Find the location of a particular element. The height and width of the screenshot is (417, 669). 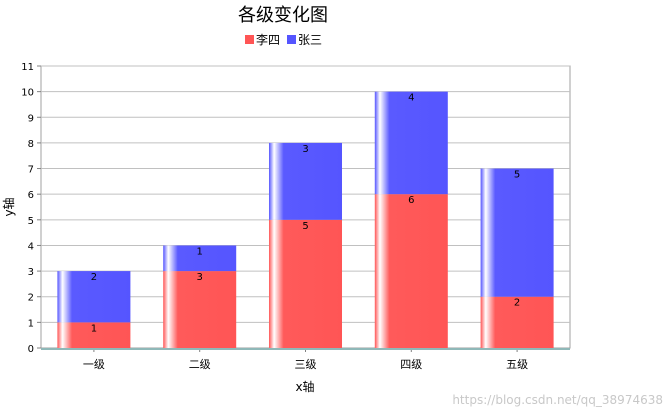

data-label-series-1-2: 3 is located at coordinates (200, 277).